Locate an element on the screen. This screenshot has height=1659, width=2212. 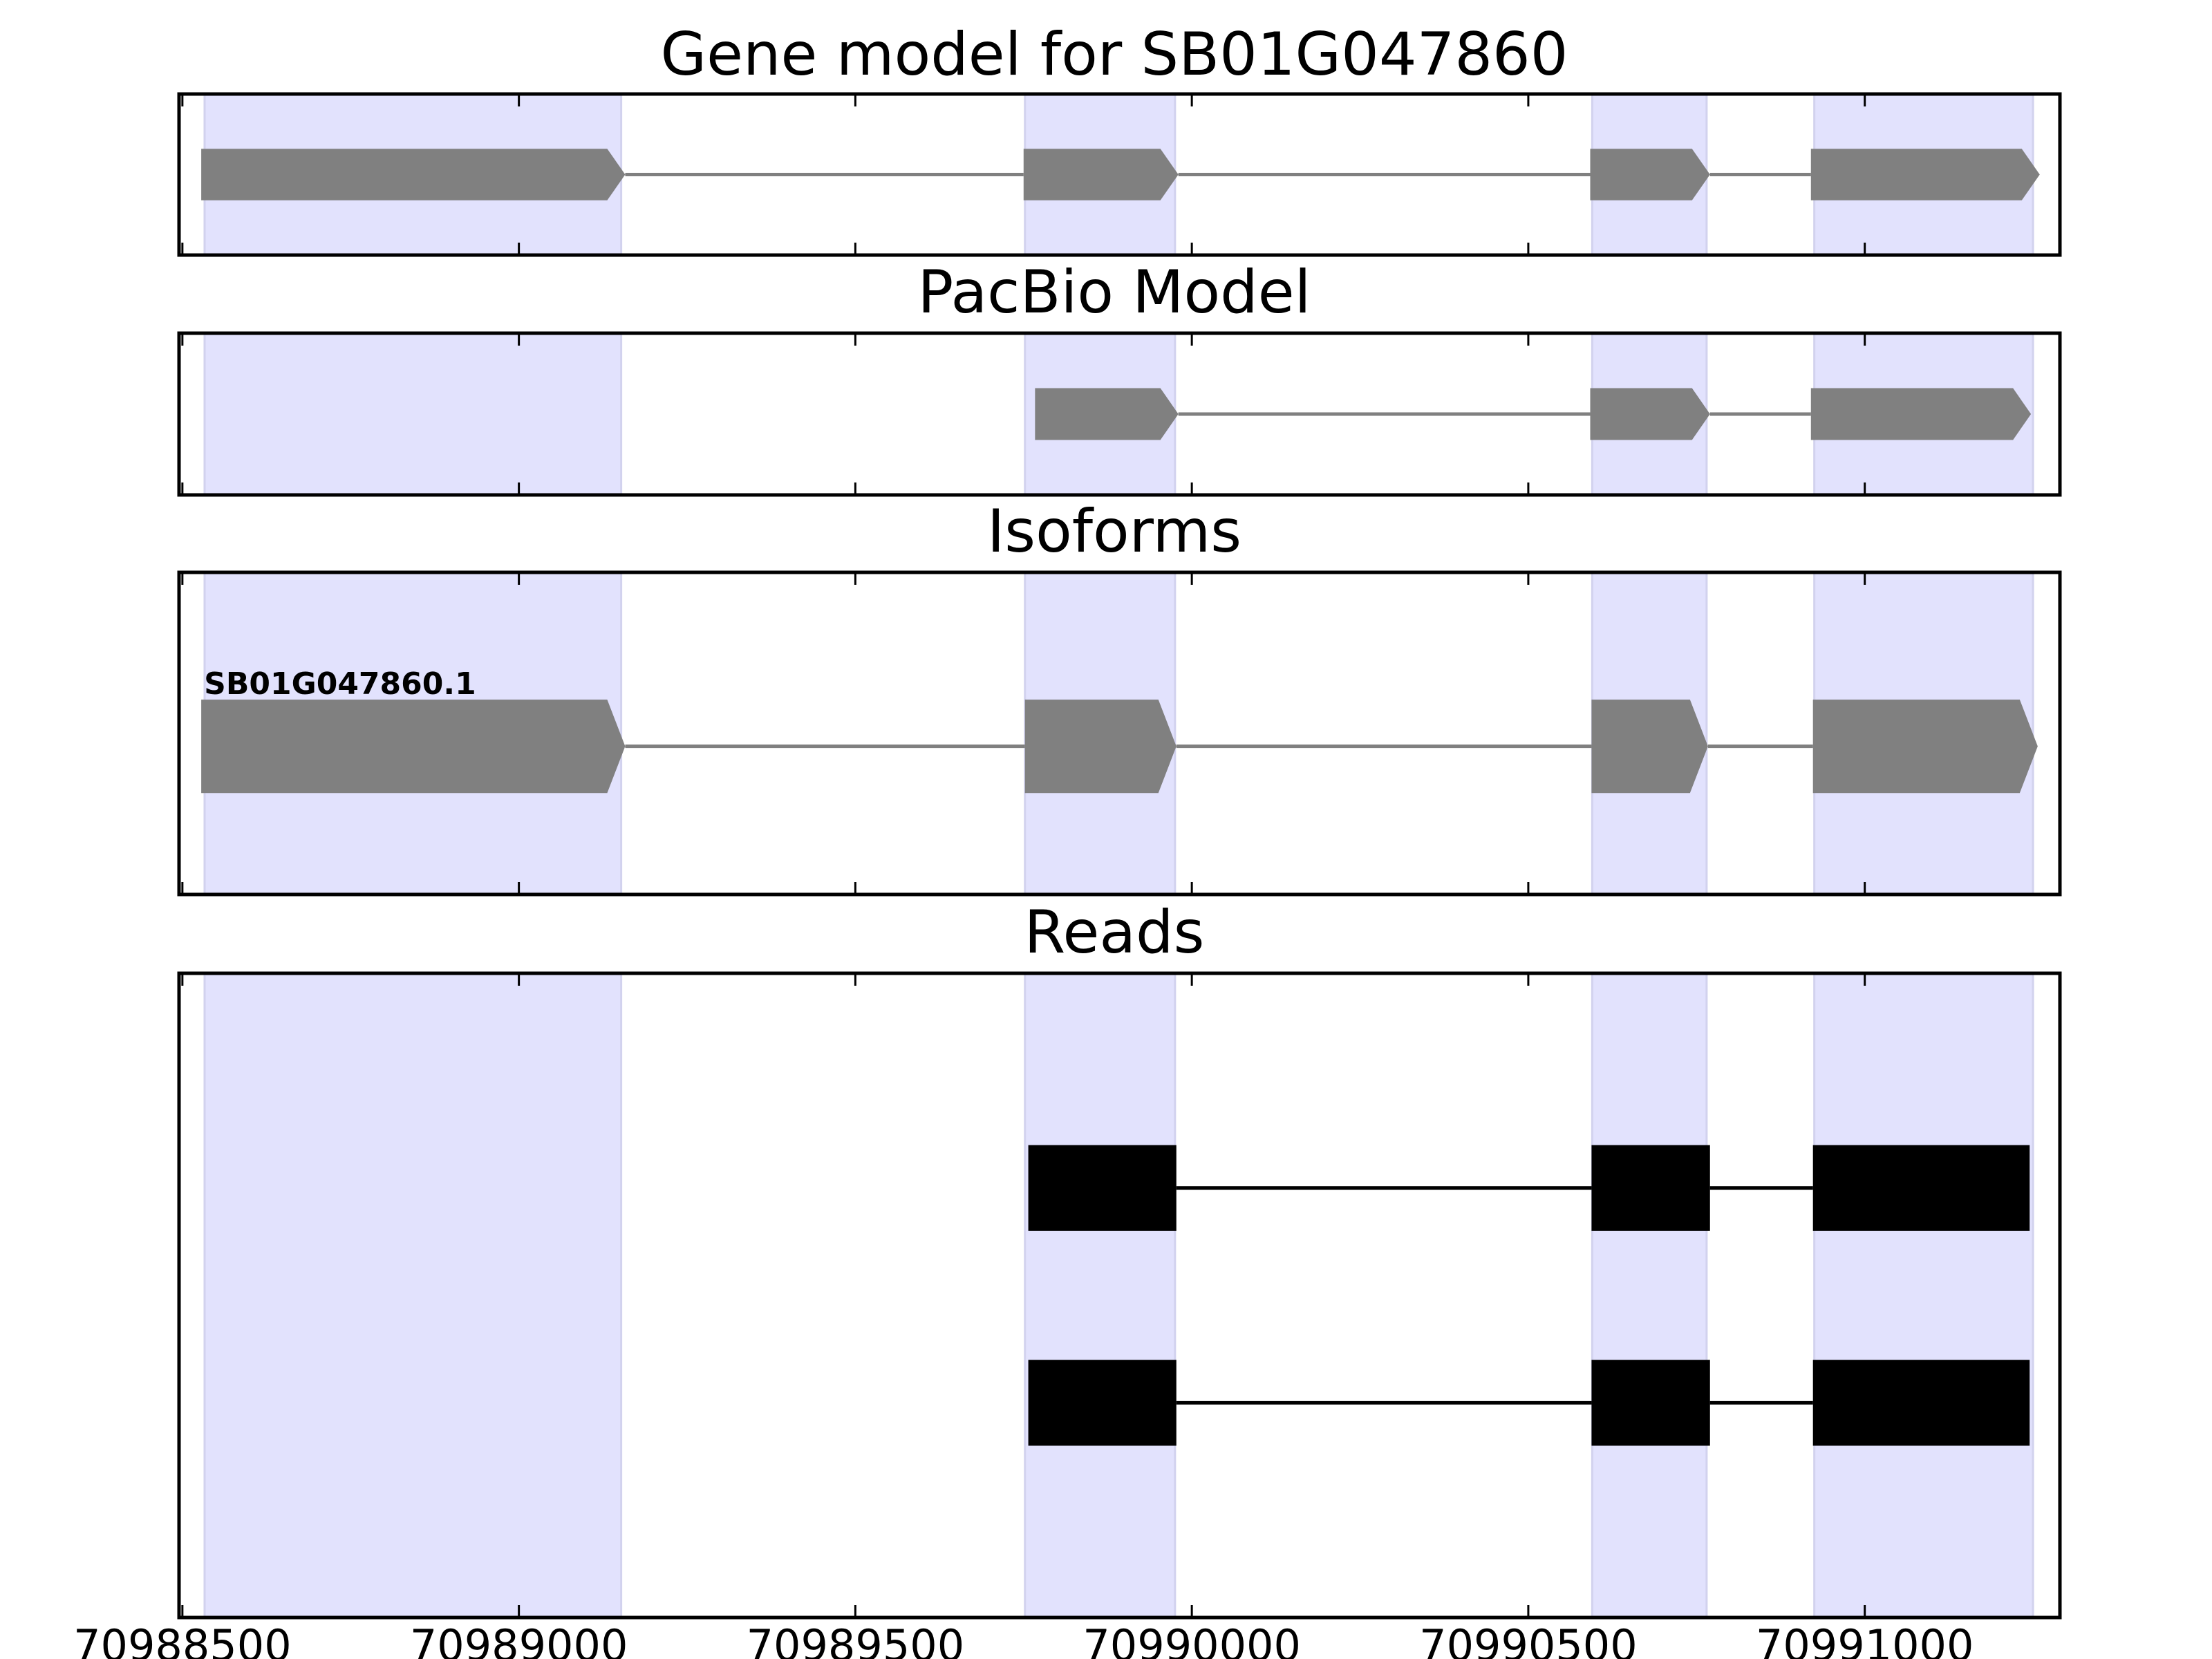
gene-model-plot-area is located at coordinates (1119, 174).